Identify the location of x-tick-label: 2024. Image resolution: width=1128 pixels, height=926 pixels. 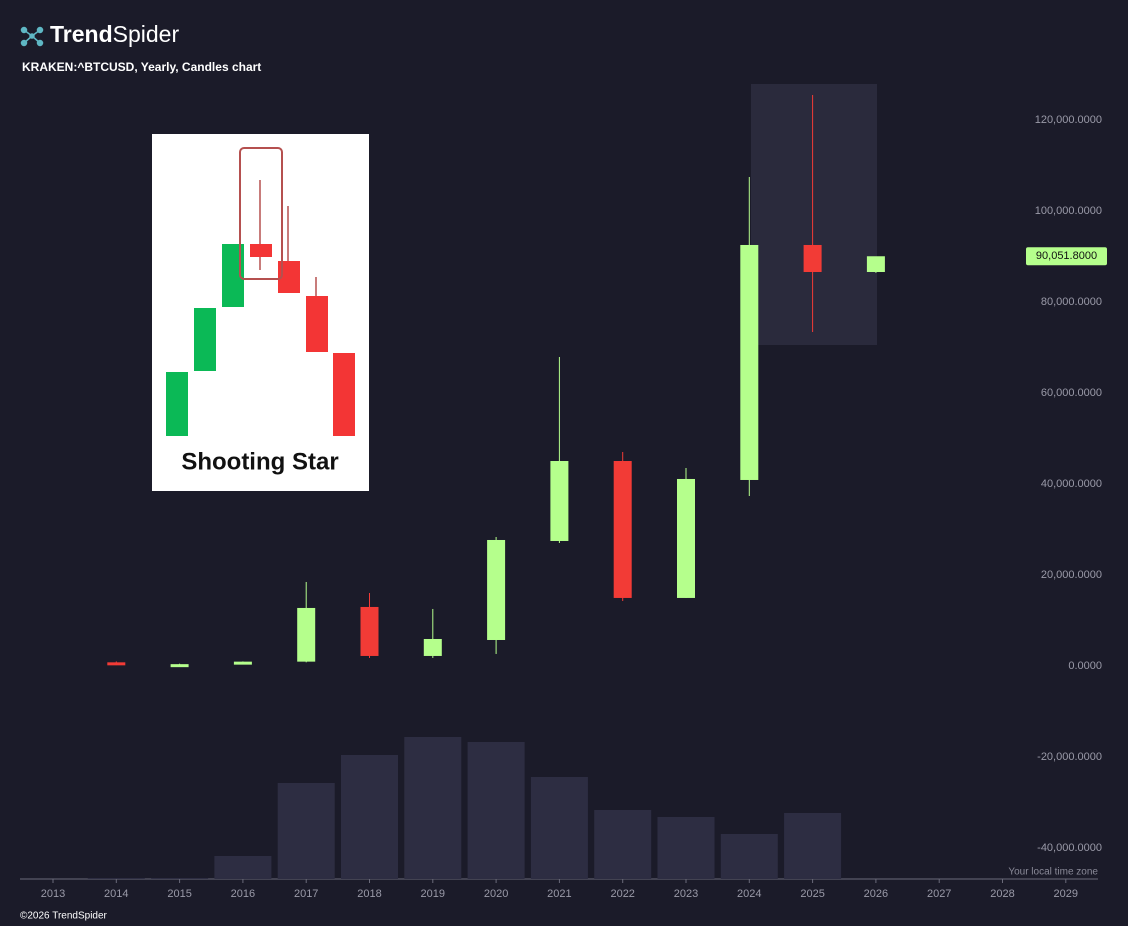
(749, 894).